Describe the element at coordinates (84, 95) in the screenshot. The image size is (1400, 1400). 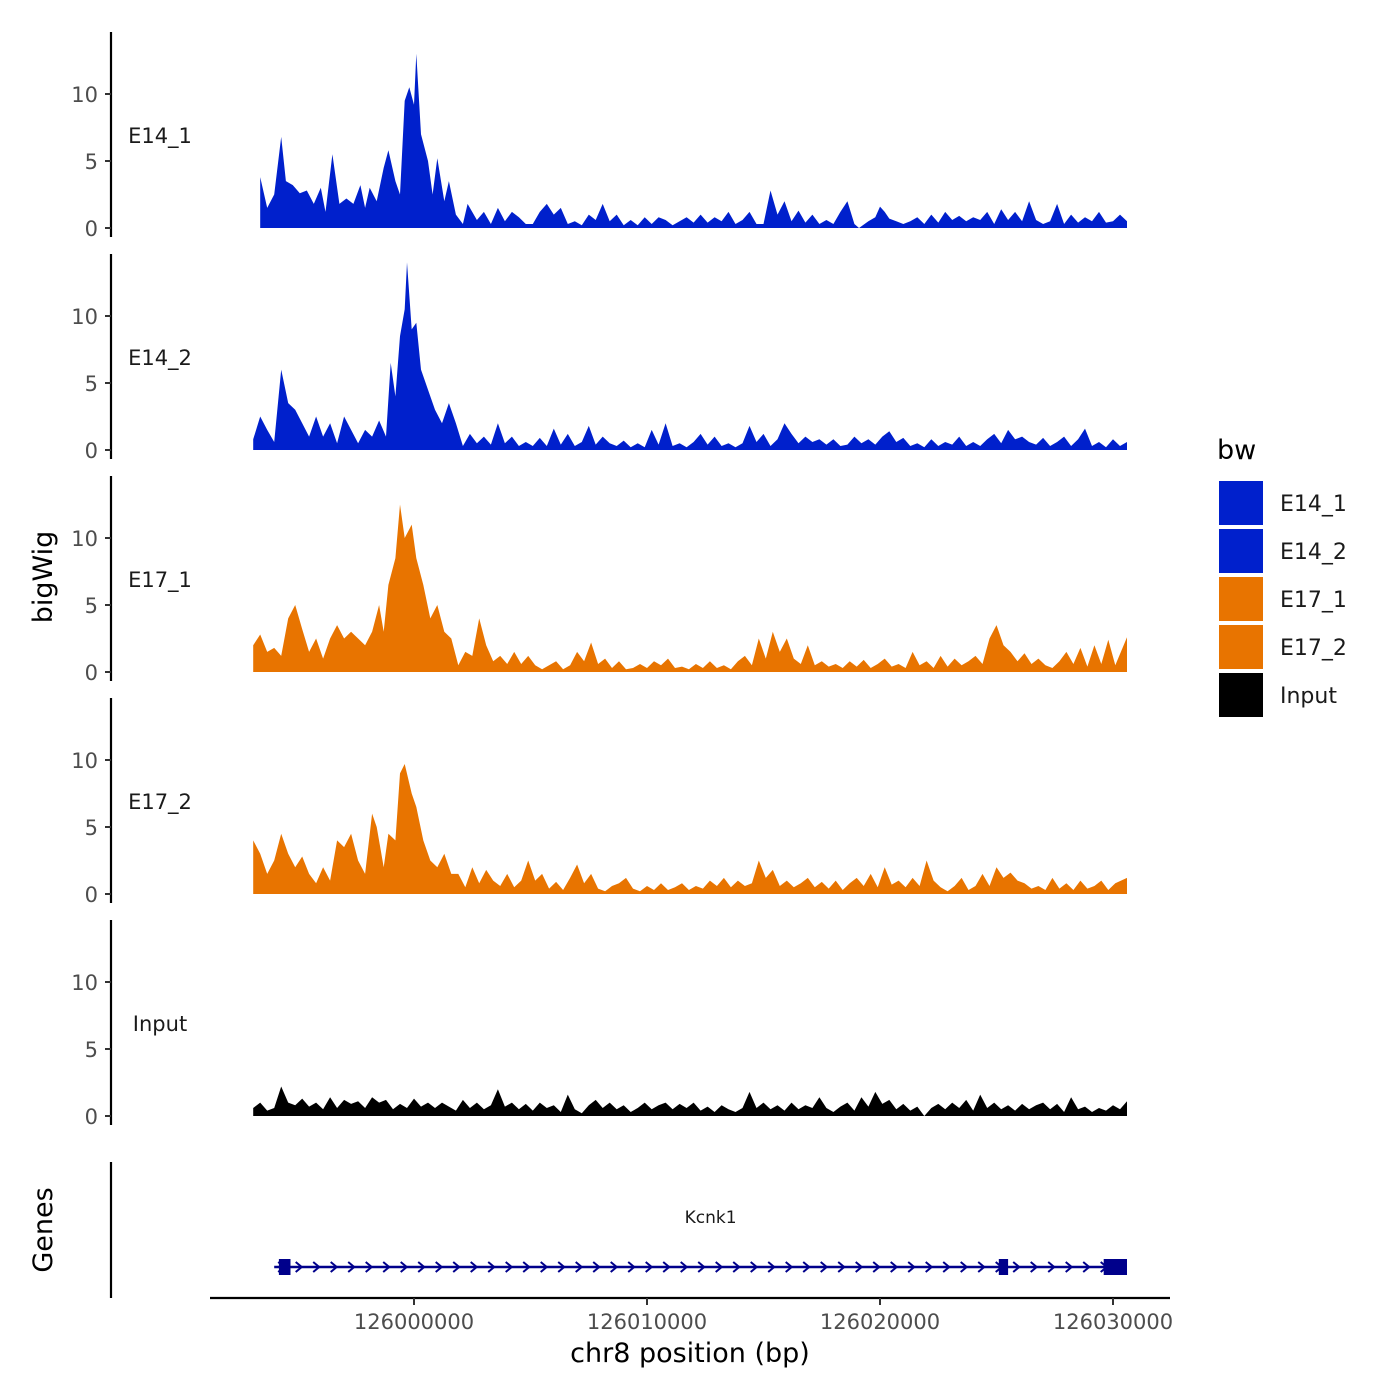
I see `y-tick-label-E14_1-10: 10` at that location.